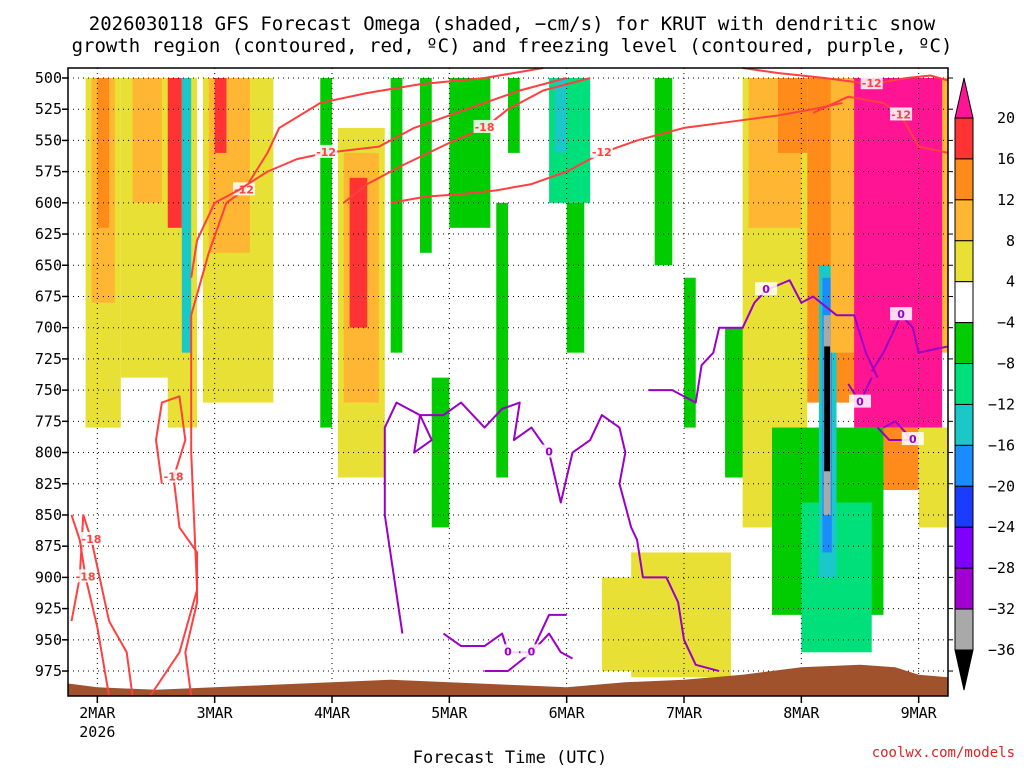 This screenshot has height=768, width=1024. What do you see at coordinates (510, 758) in the screenshot?
I see `x-axis-label: Forecast Time (UTC)` at bounding box center [510, 758].